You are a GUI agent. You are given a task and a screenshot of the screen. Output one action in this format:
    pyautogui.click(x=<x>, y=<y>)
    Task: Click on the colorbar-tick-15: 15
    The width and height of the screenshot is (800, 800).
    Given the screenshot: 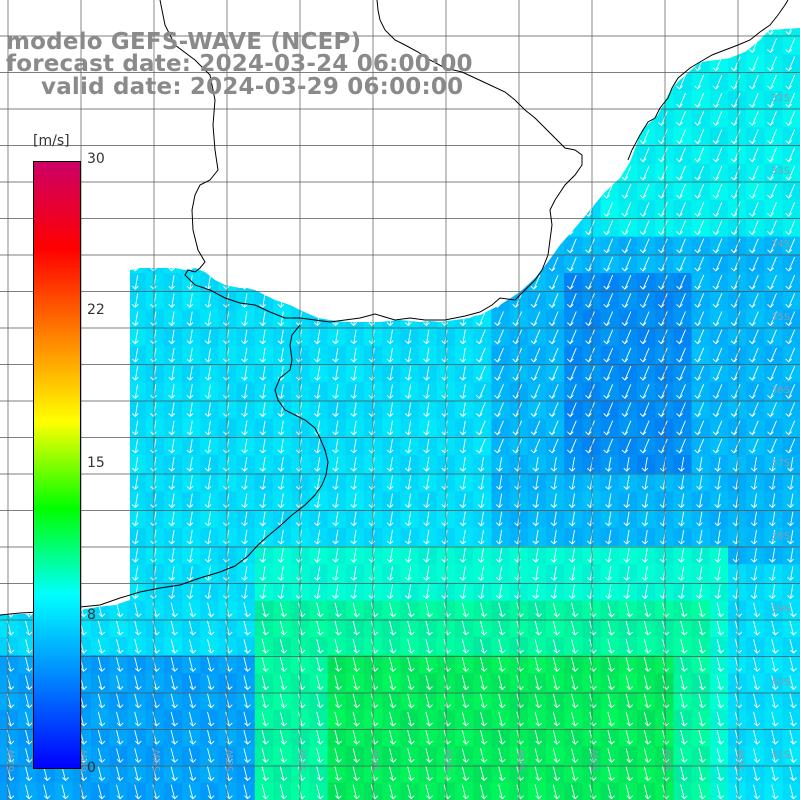 What is the action you would take?
    pyautogui.click(x=96, y=463)
    